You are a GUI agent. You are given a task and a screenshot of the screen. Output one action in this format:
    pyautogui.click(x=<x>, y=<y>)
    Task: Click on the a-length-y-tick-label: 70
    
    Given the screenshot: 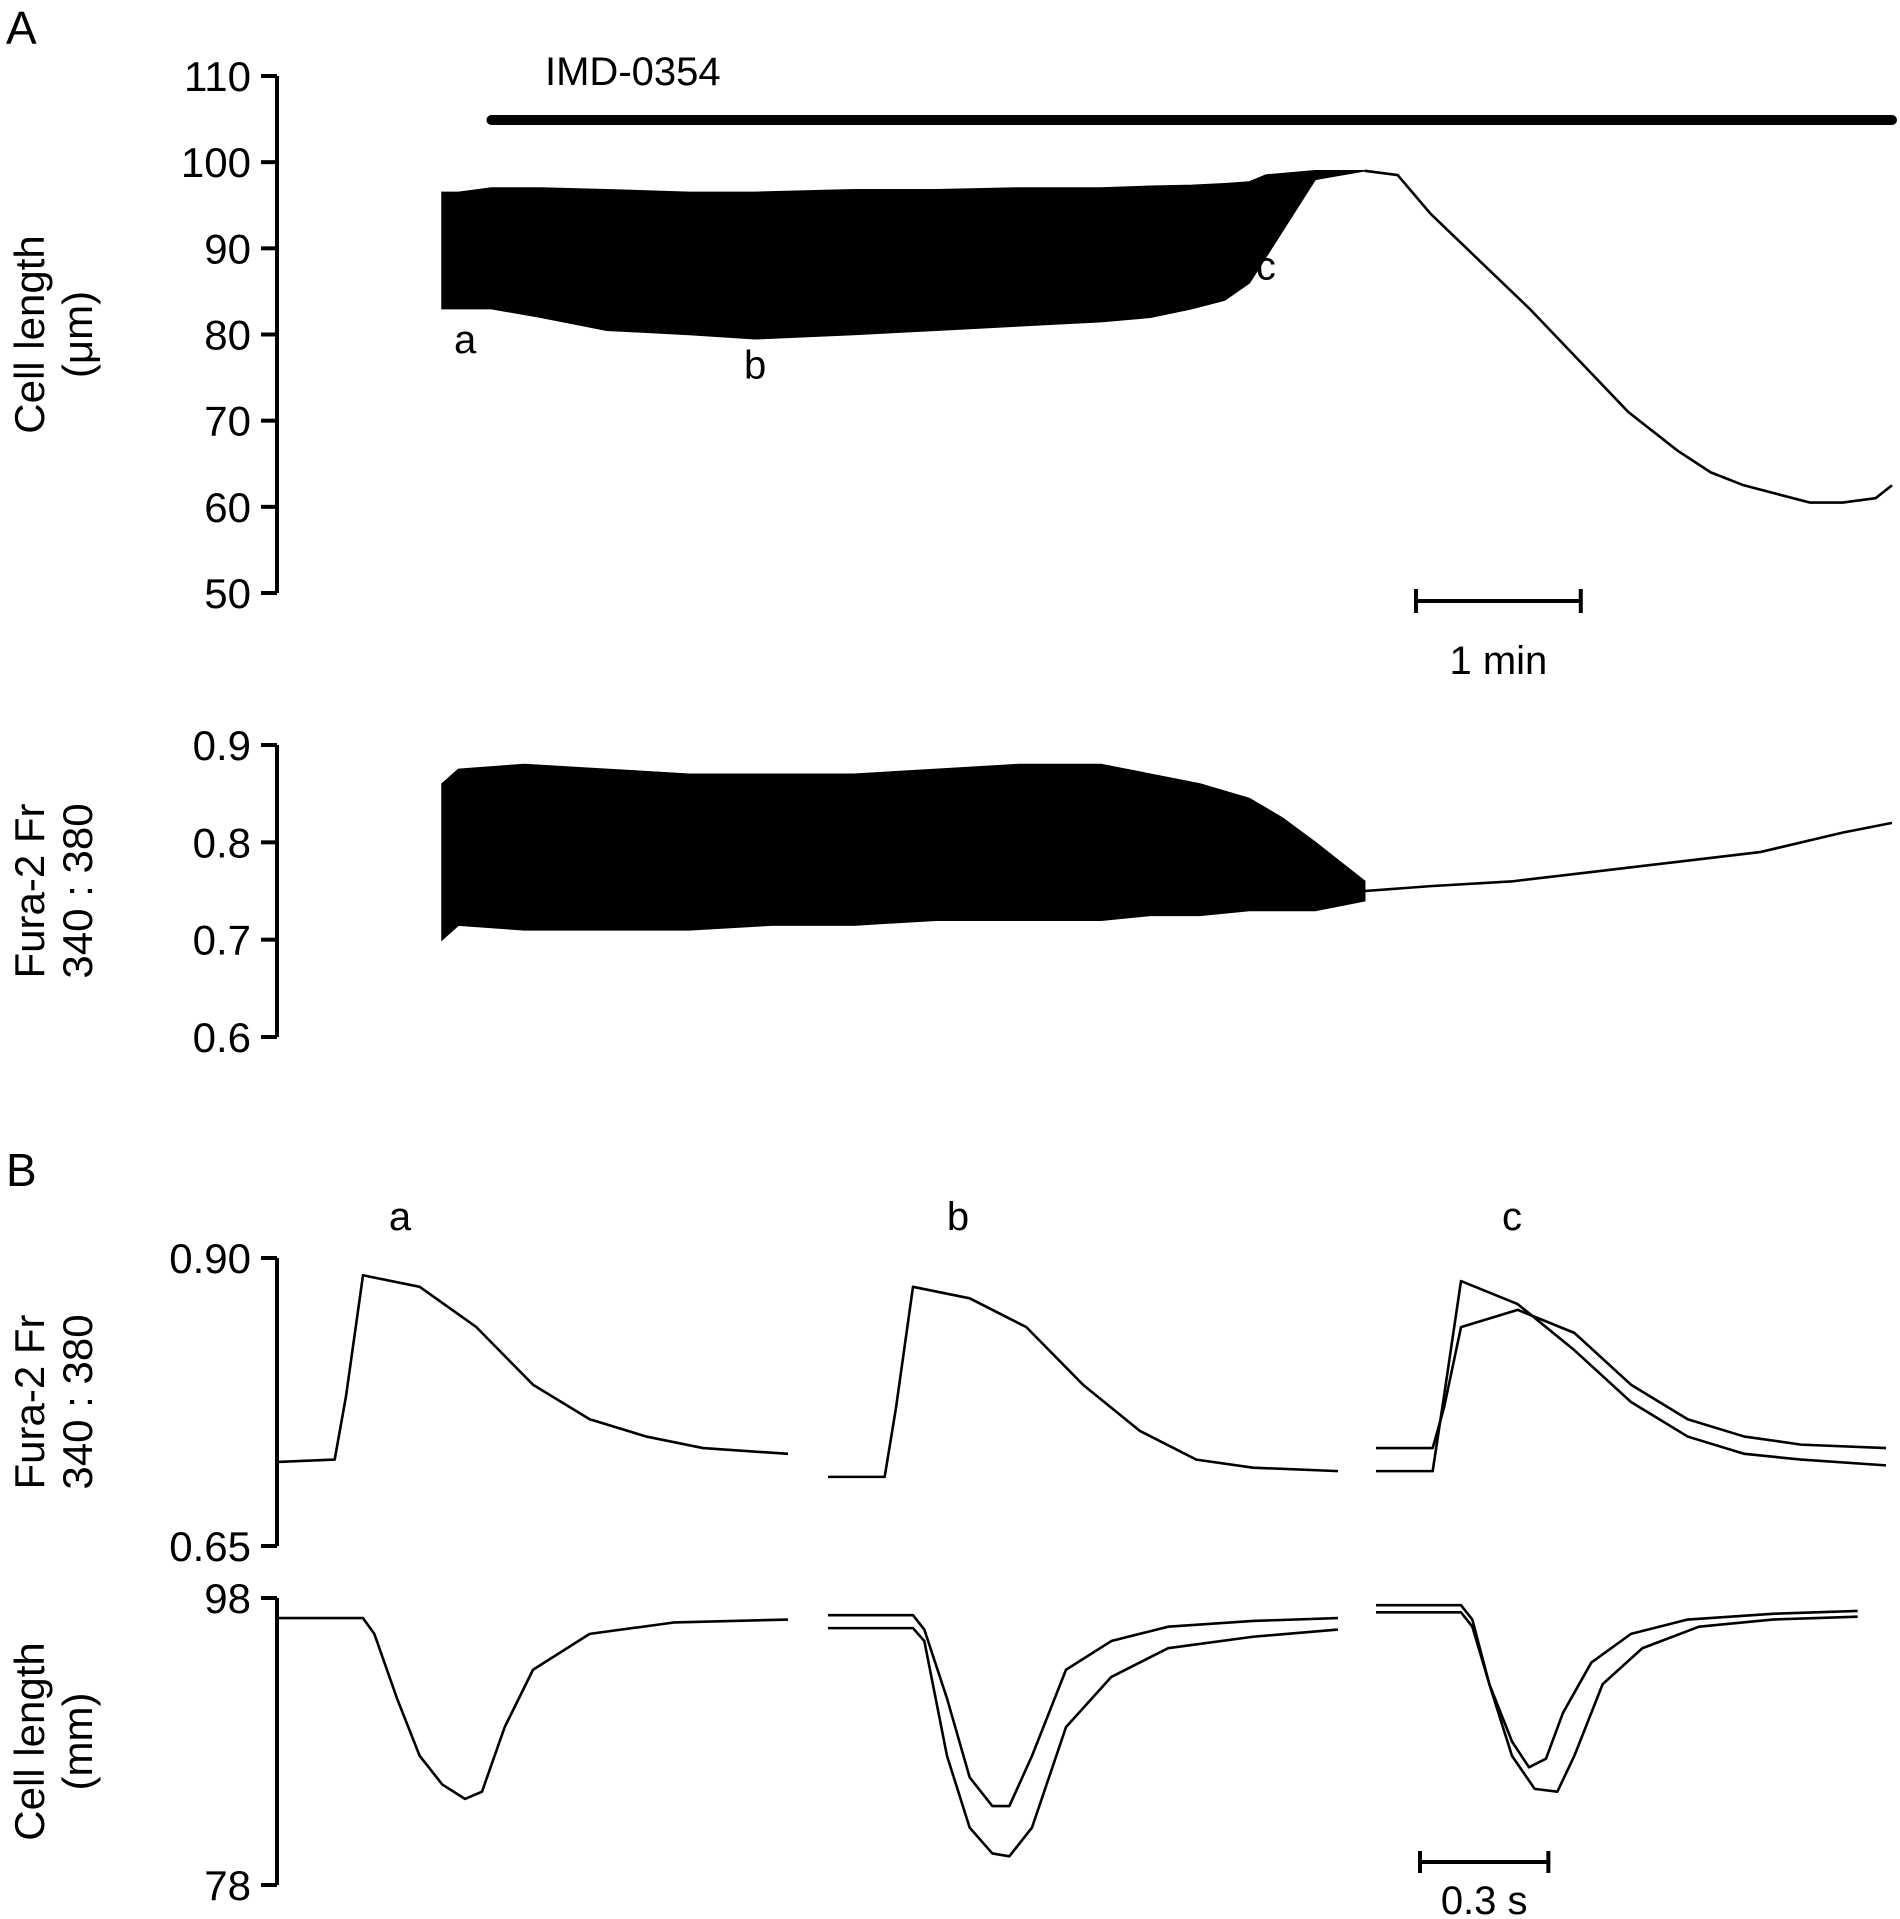 What is the action you would take?
    pyautogui.click(x=227, y=421)
    